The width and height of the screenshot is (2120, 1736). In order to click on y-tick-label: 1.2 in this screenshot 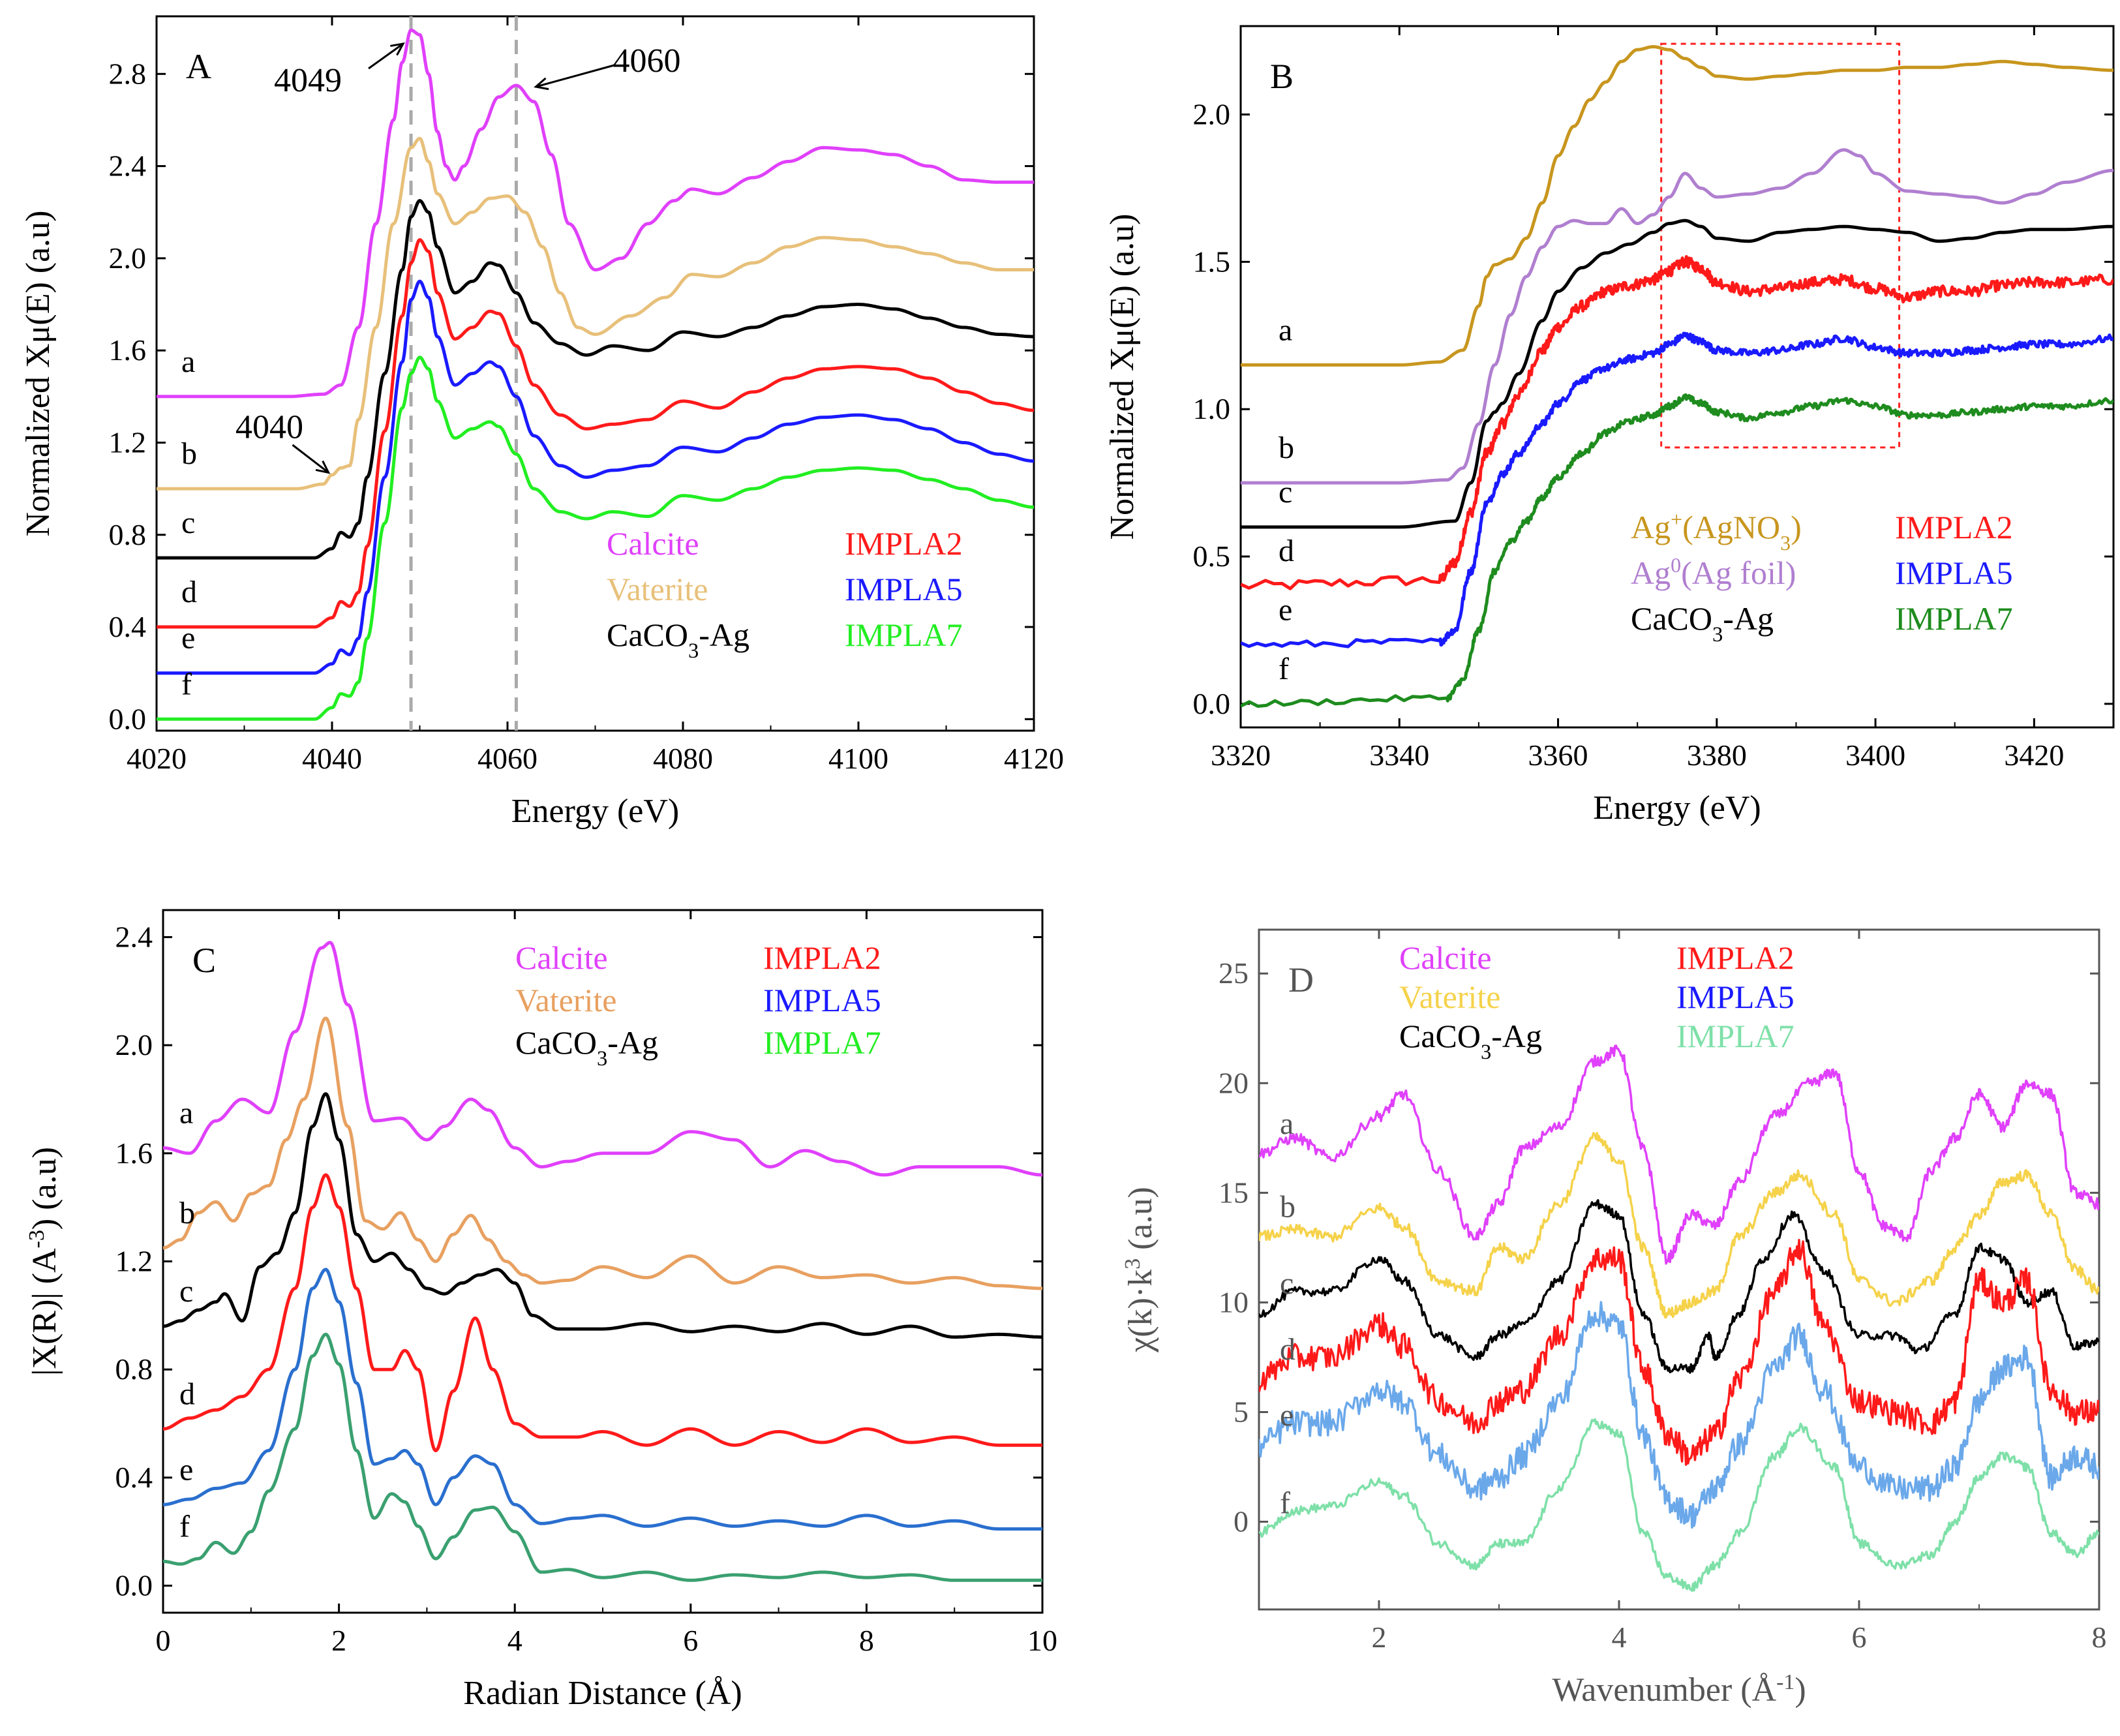, I will do `click(128, 442)`.